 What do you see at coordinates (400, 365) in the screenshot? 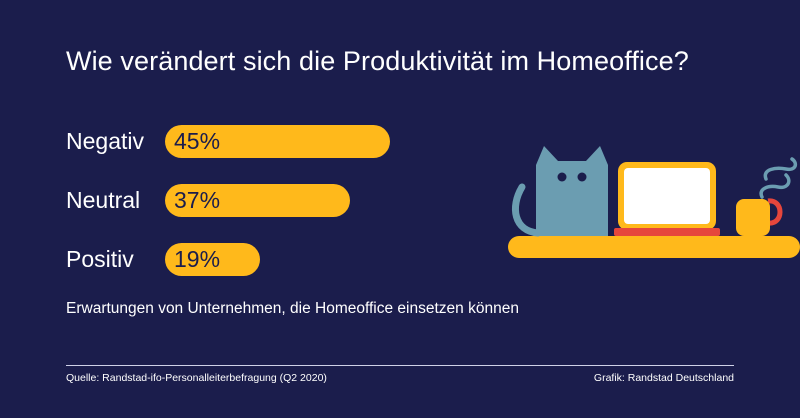
I see `footer-divider` at bounding box center [400, 365].